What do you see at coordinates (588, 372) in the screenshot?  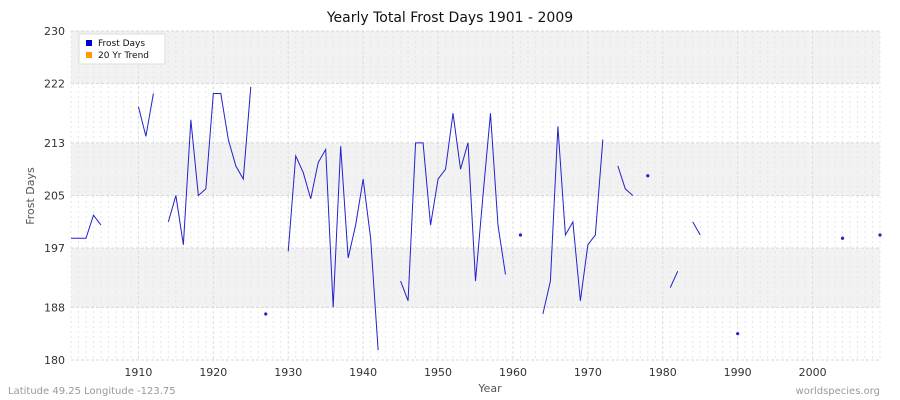 I see `x-tick-label: 1970` at bounding box center [588, 372].